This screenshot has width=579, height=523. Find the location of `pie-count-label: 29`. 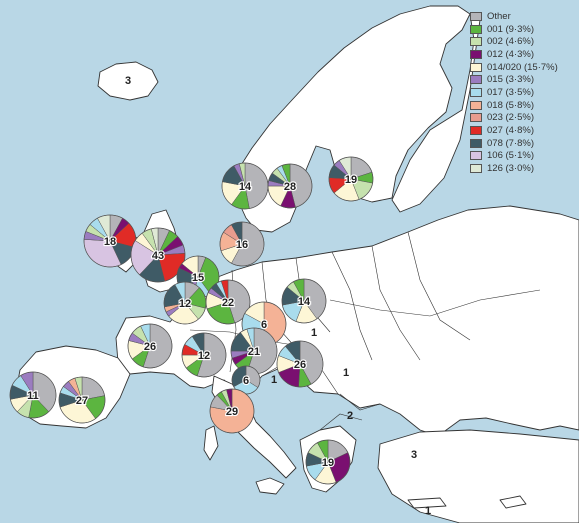

pie-count-label: 29 is located at coordinates (232, 412).